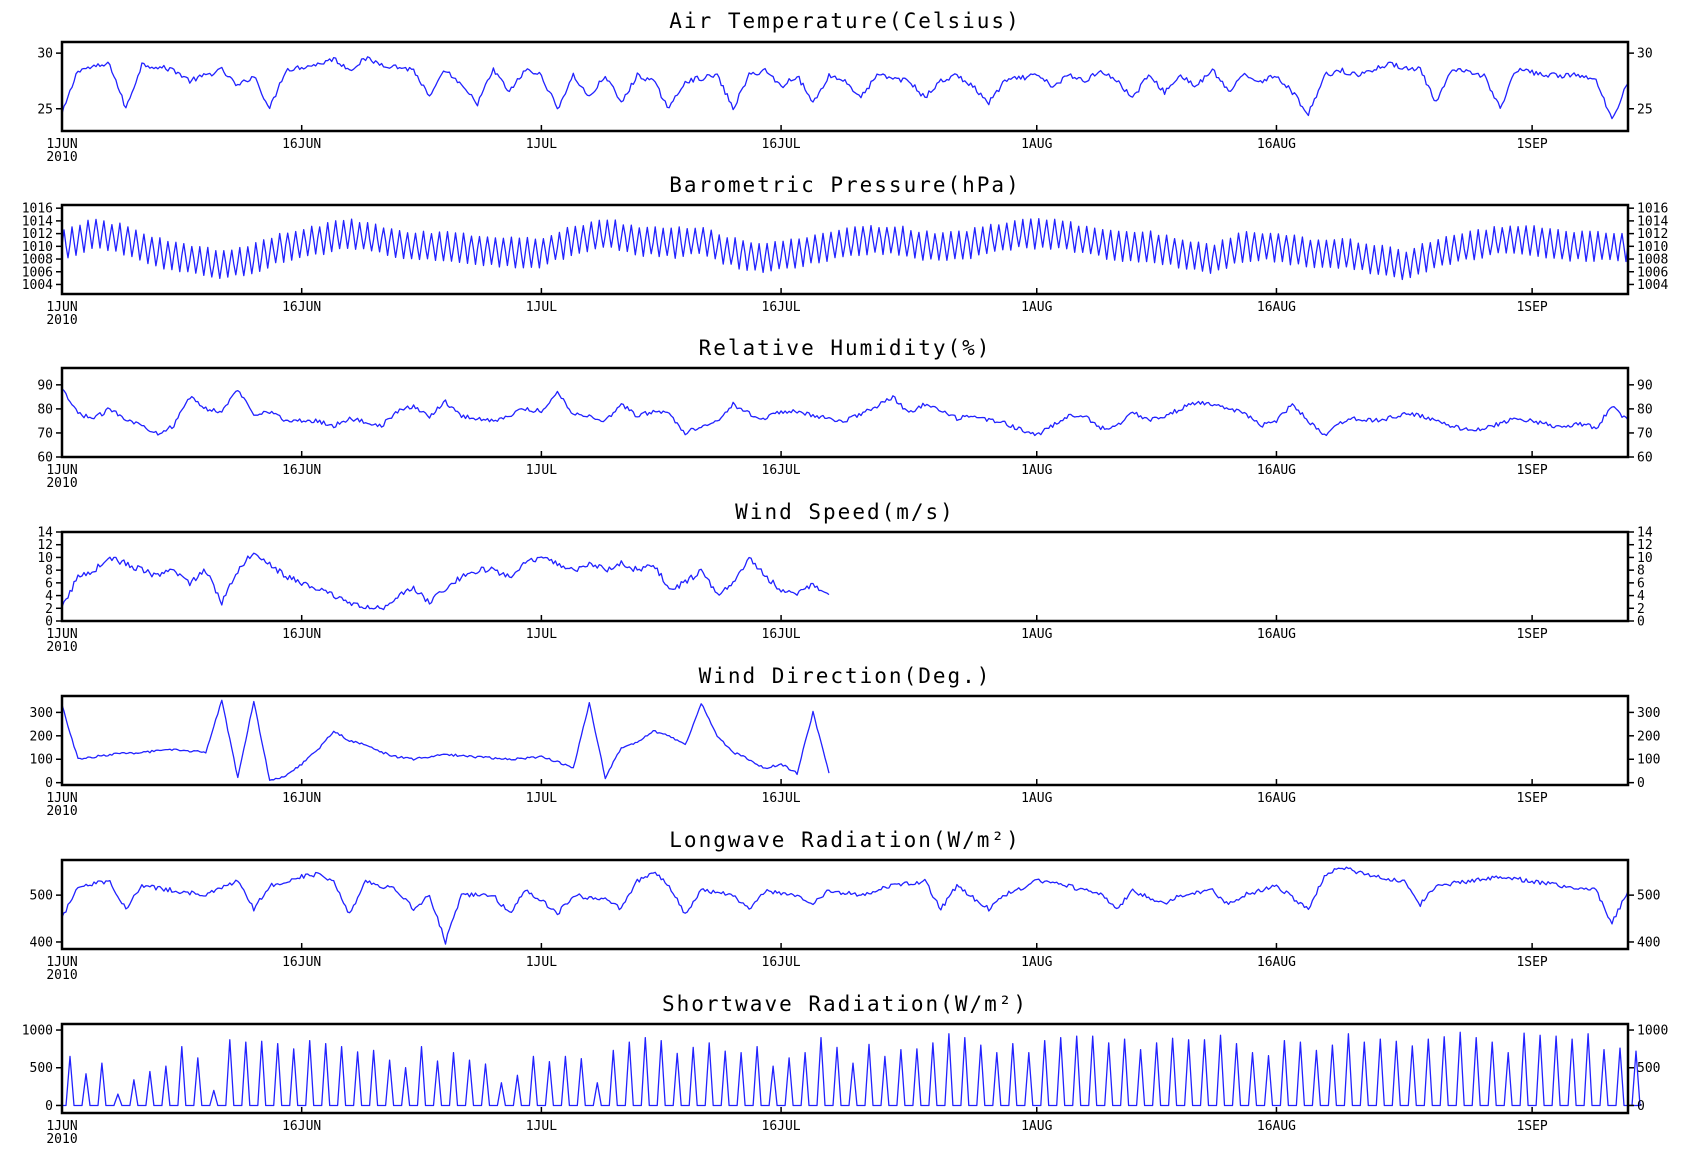  What do you see at coordinates (37, 247) in the screenshot?
I see `barometric-pressure-ytick-label-left: 1010` at bounding box center [37, 247].